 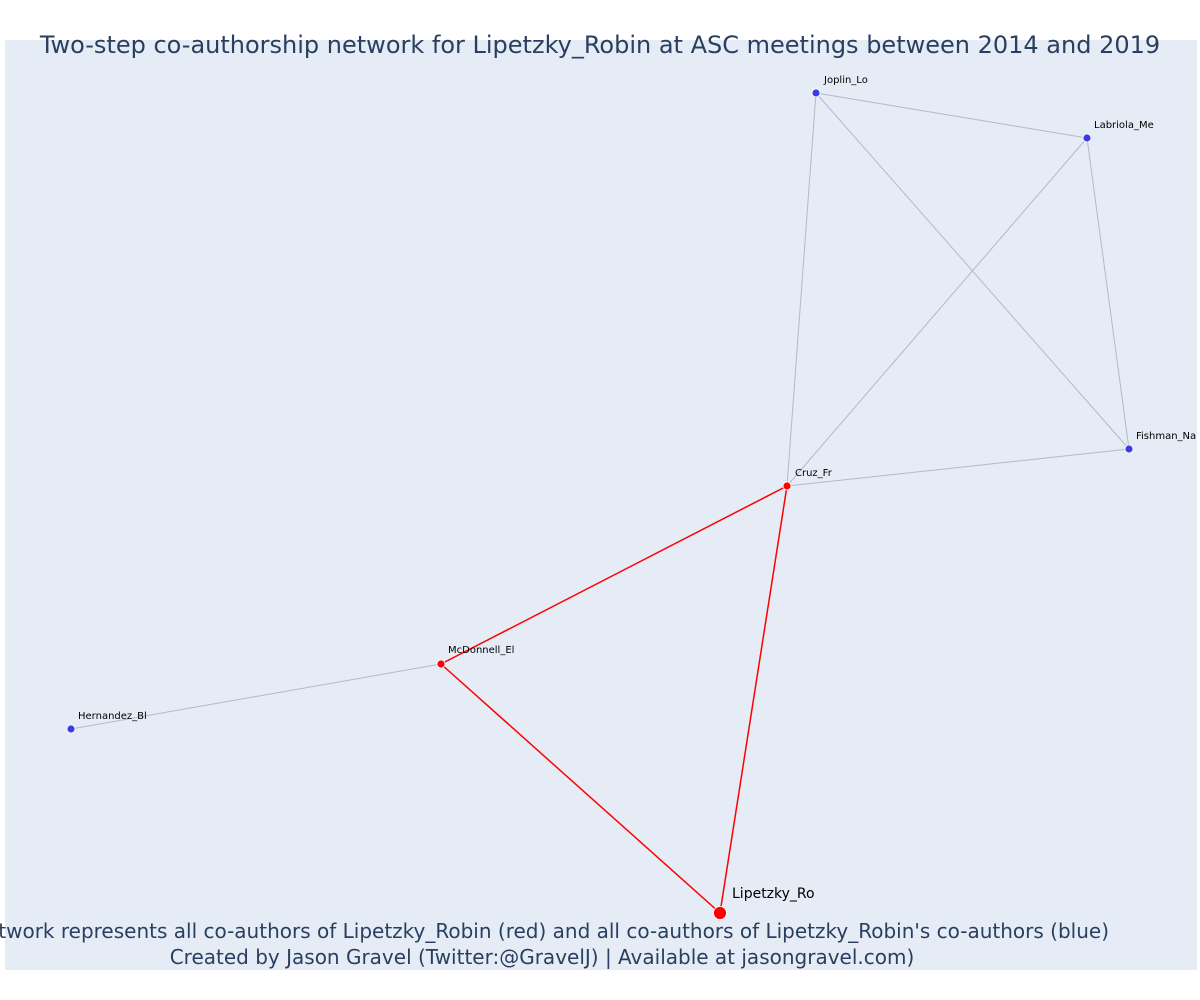 What do you see at coordinates (753, 699) in the screenshot?
I see `edge-Lipetzky_Ro-Cruz_Fr` at bounding box center [753, 699].